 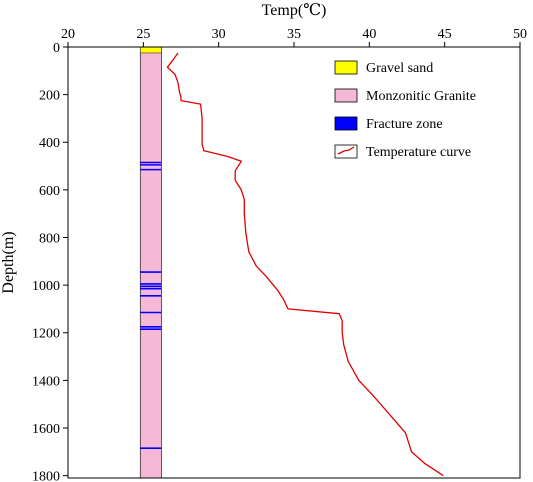 What do you see at coordinates (294, 10) in the screenshot?
I see `x-axis-title: Temp(℃)` at bounding box center [294, 10].